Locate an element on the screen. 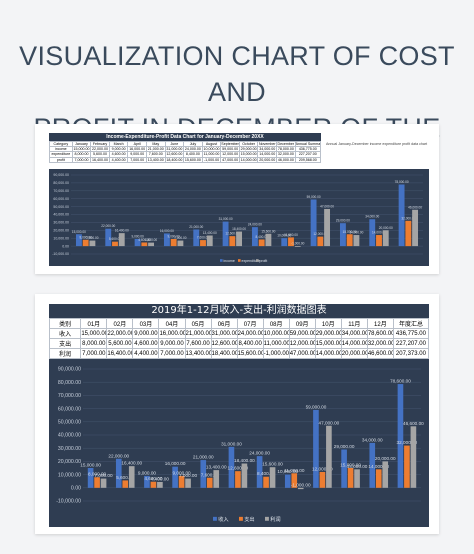 This screenshot has width=474, height=554. table-cell: 12,600.00 is located at coordinates (224, 343).